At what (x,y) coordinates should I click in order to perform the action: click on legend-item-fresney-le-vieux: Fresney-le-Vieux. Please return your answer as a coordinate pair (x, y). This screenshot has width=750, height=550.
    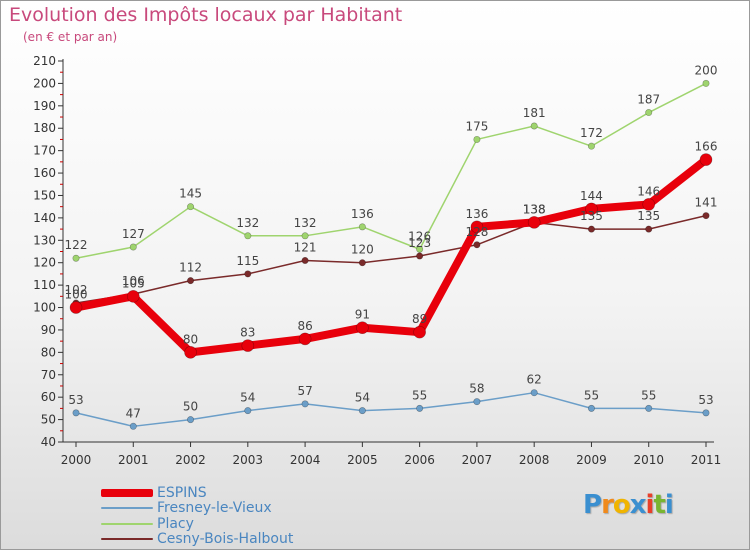
    Looking at the image, I should click on (197, 508).